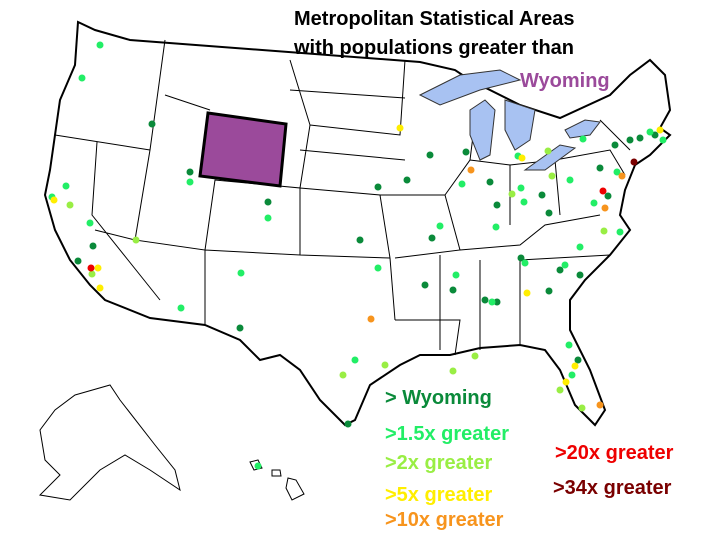 The image size is (718, 539). Describe the element at coordinates (470, 87) in the screenshot. I see `lake-superior` at that location.